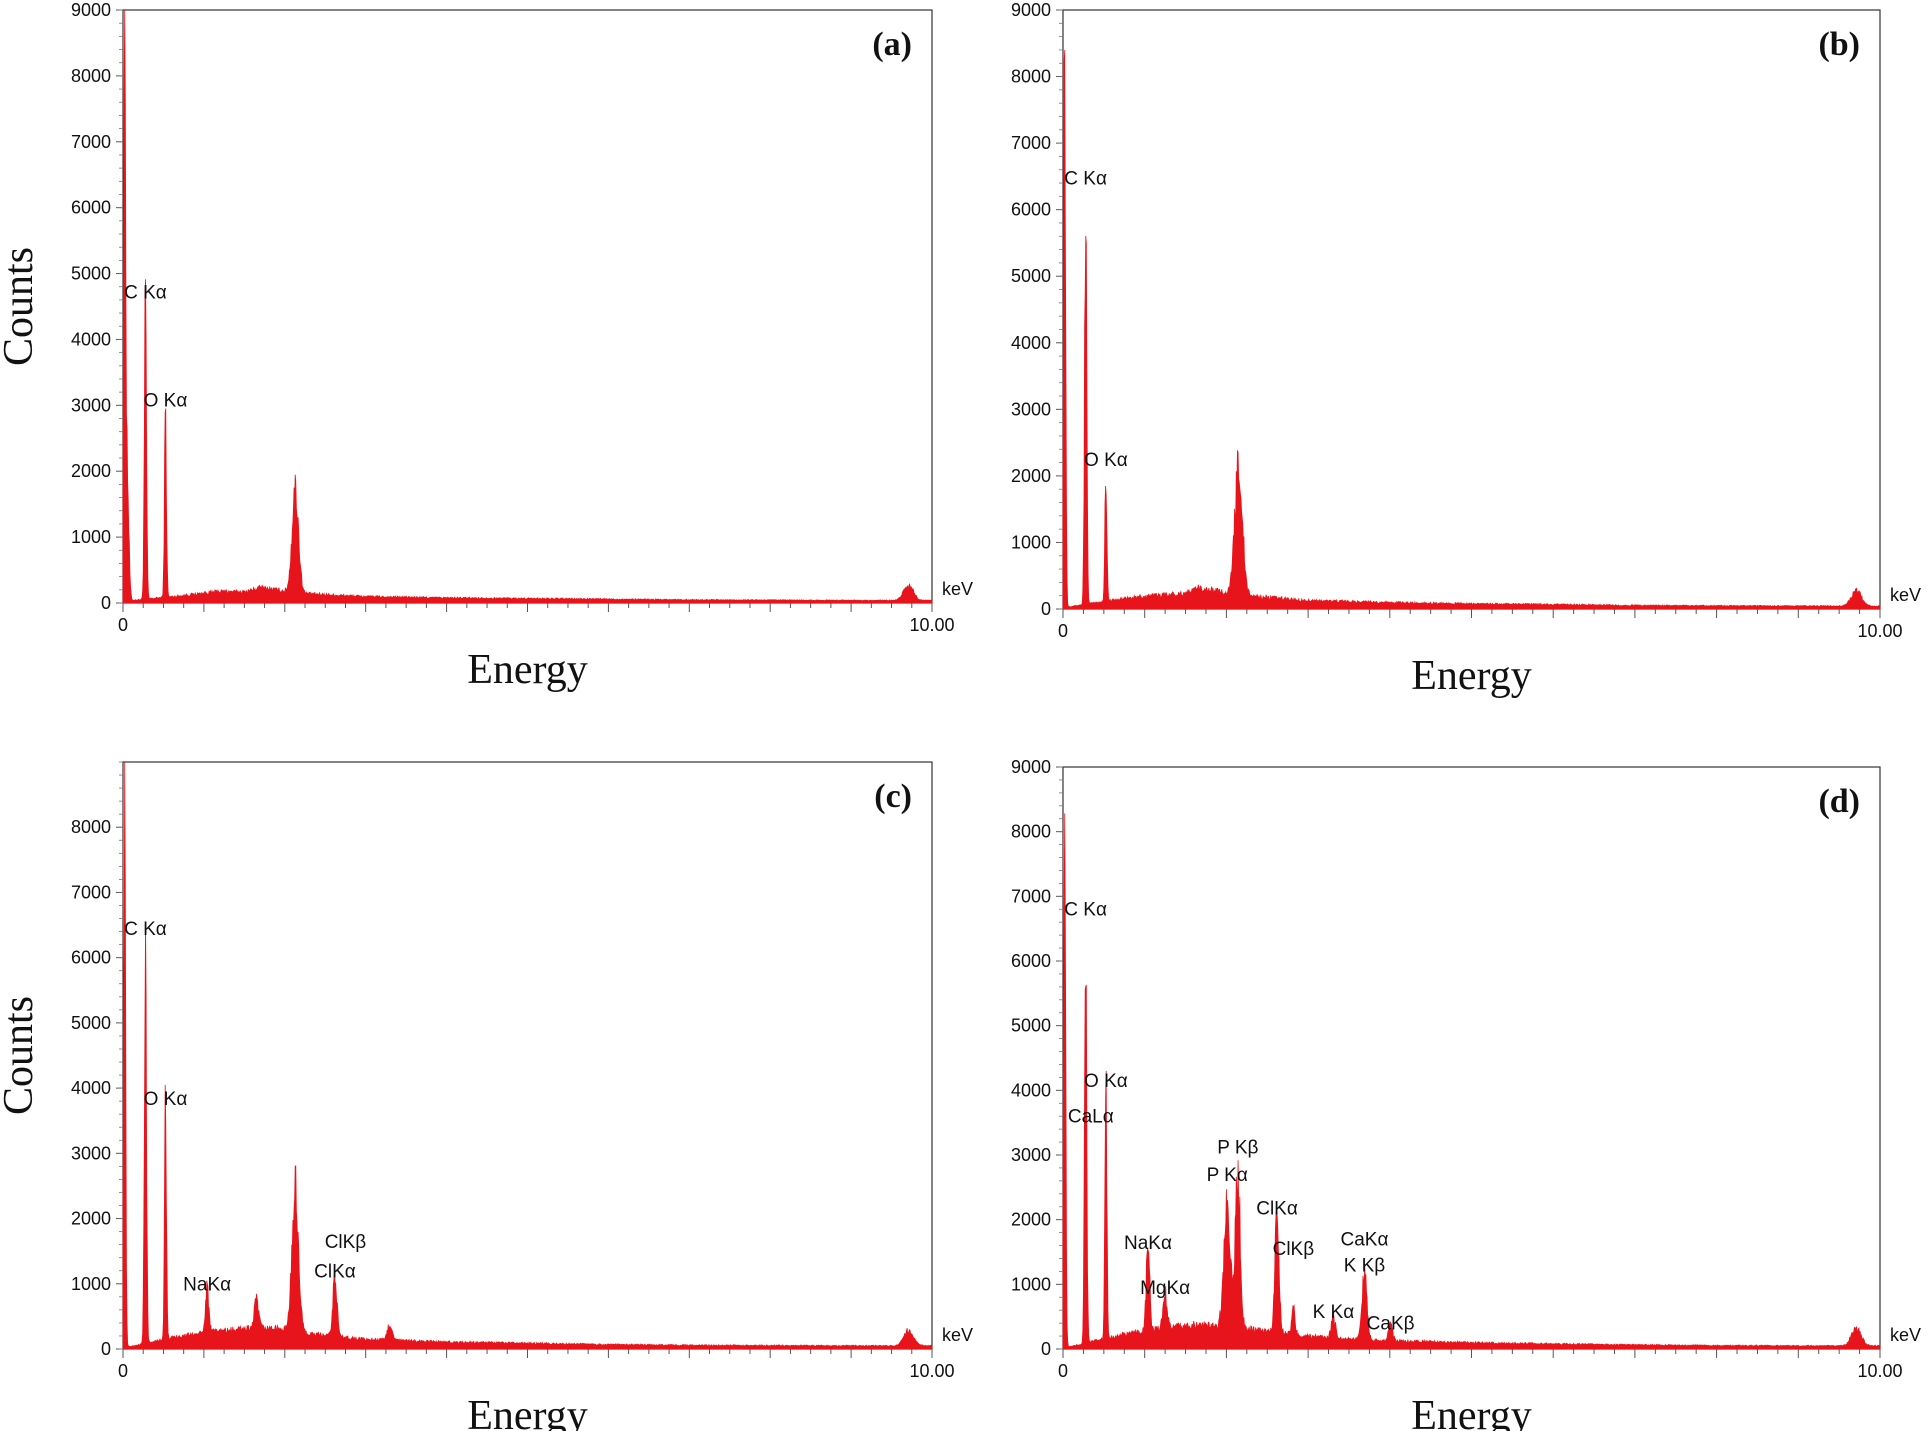 The image size is (1930, 1431). Describe the element at coordinates (893, 796) in the screenshot. I see `panel-label: (c)` at that location.